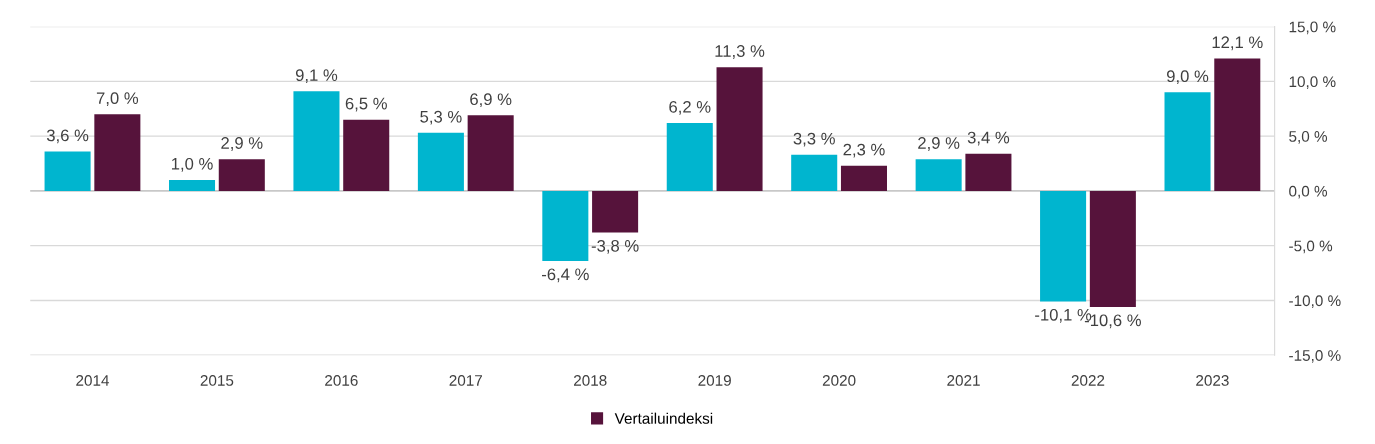  I want to click on y-tick-label: -15,0 %, so click(1315, 356).